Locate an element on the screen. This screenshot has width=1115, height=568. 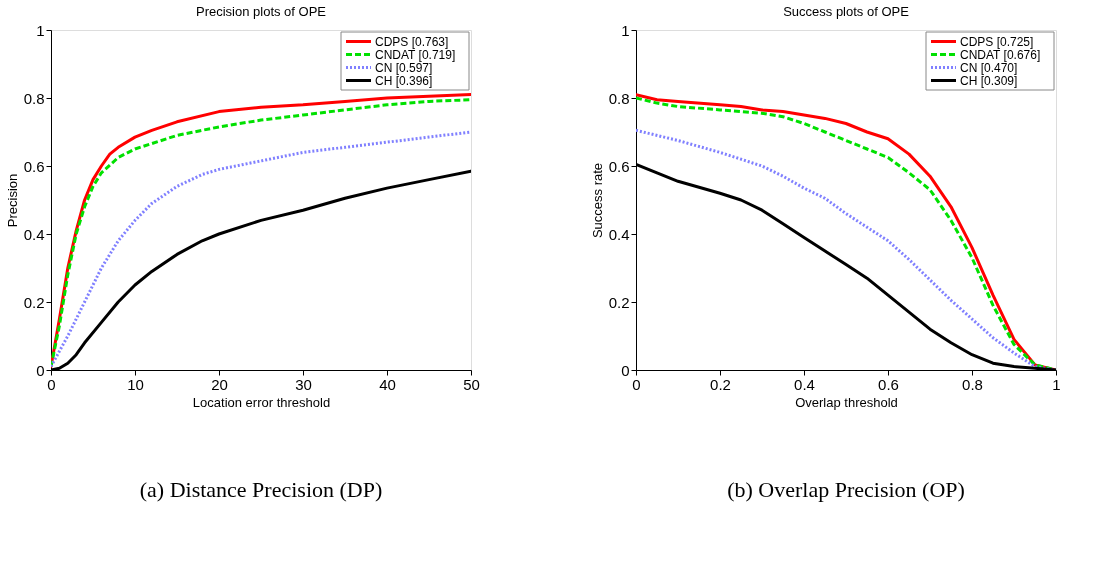
x-tick-label: 0.6 is located at coordinates (888, 384).